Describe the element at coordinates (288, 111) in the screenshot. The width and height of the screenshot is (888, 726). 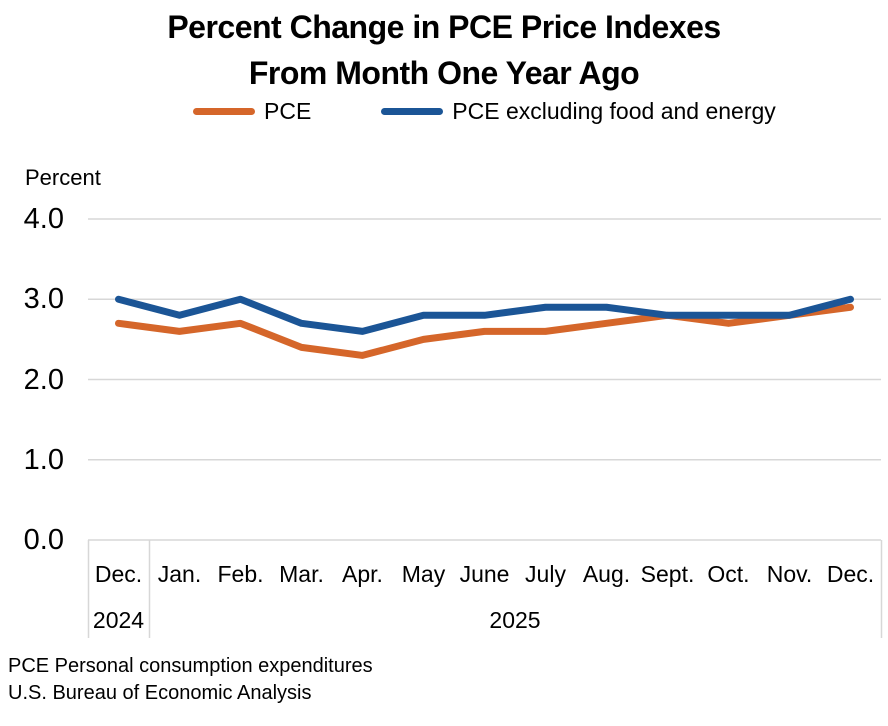
I see `legend-label-pce: PCE` at that location.